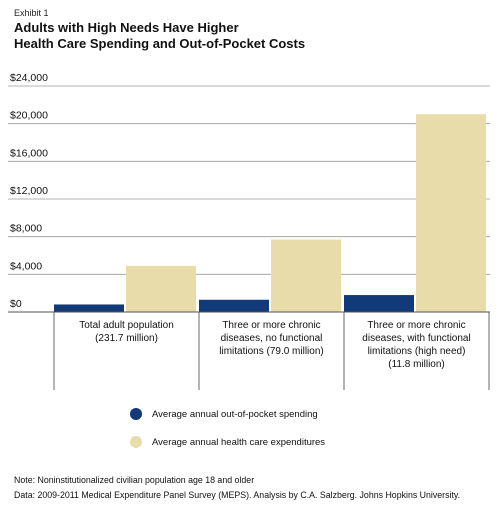  What do you see at coordinates (272, 338) in the screenshot?
I see `x-category-label: diseases, no functional` at bounding box center [272, 338].